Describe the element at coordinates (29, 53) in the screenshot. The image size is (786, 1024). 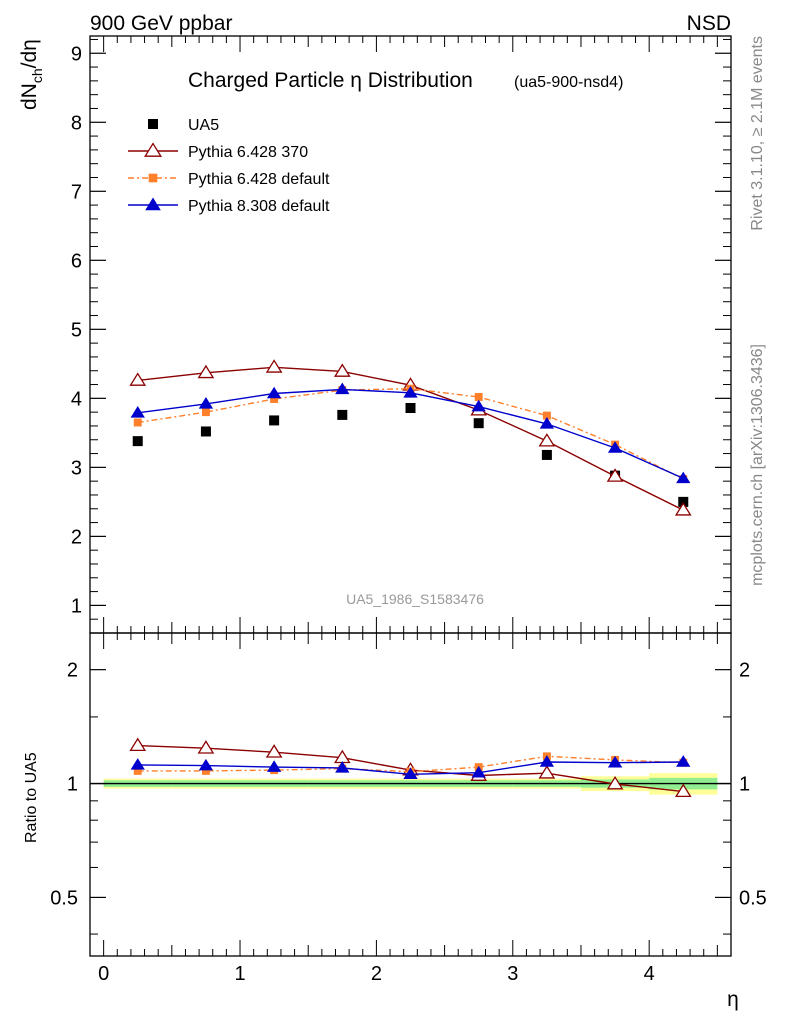
I see `y-label-tail: /dη` at that location.